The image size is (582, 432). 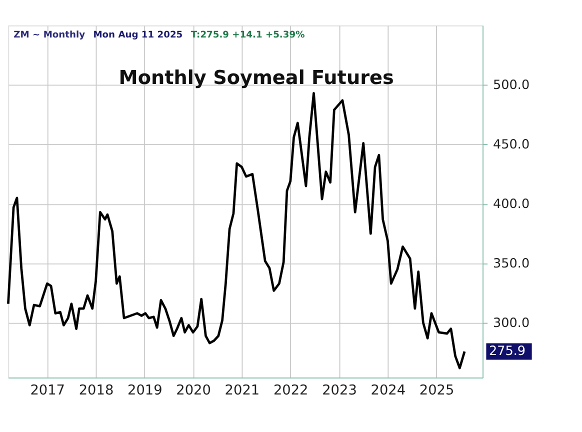 I want to click on annotation: ZM ~ Monthly, so click(x=50, y=35).